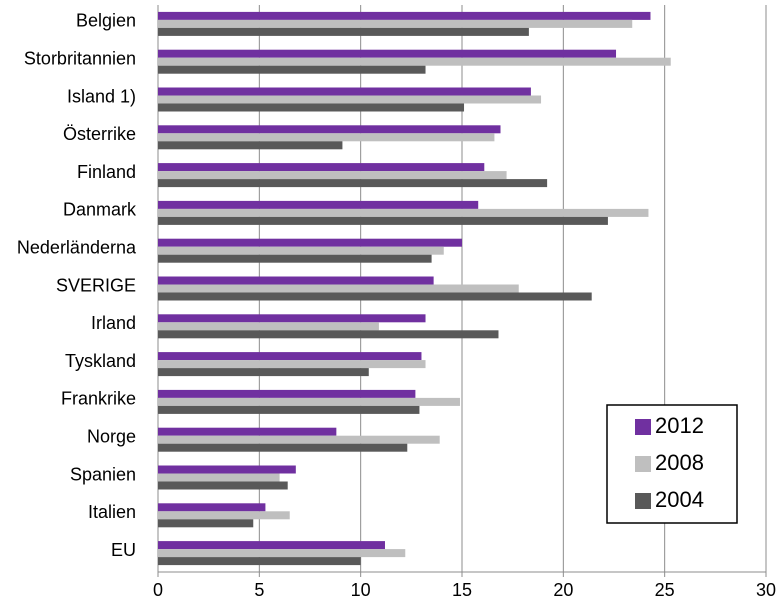 This screenshot has width=781, height=613. Describe the element at coordinates (99, 134) in the screenshot. I see `y-tick-label: Österrike` at that location.